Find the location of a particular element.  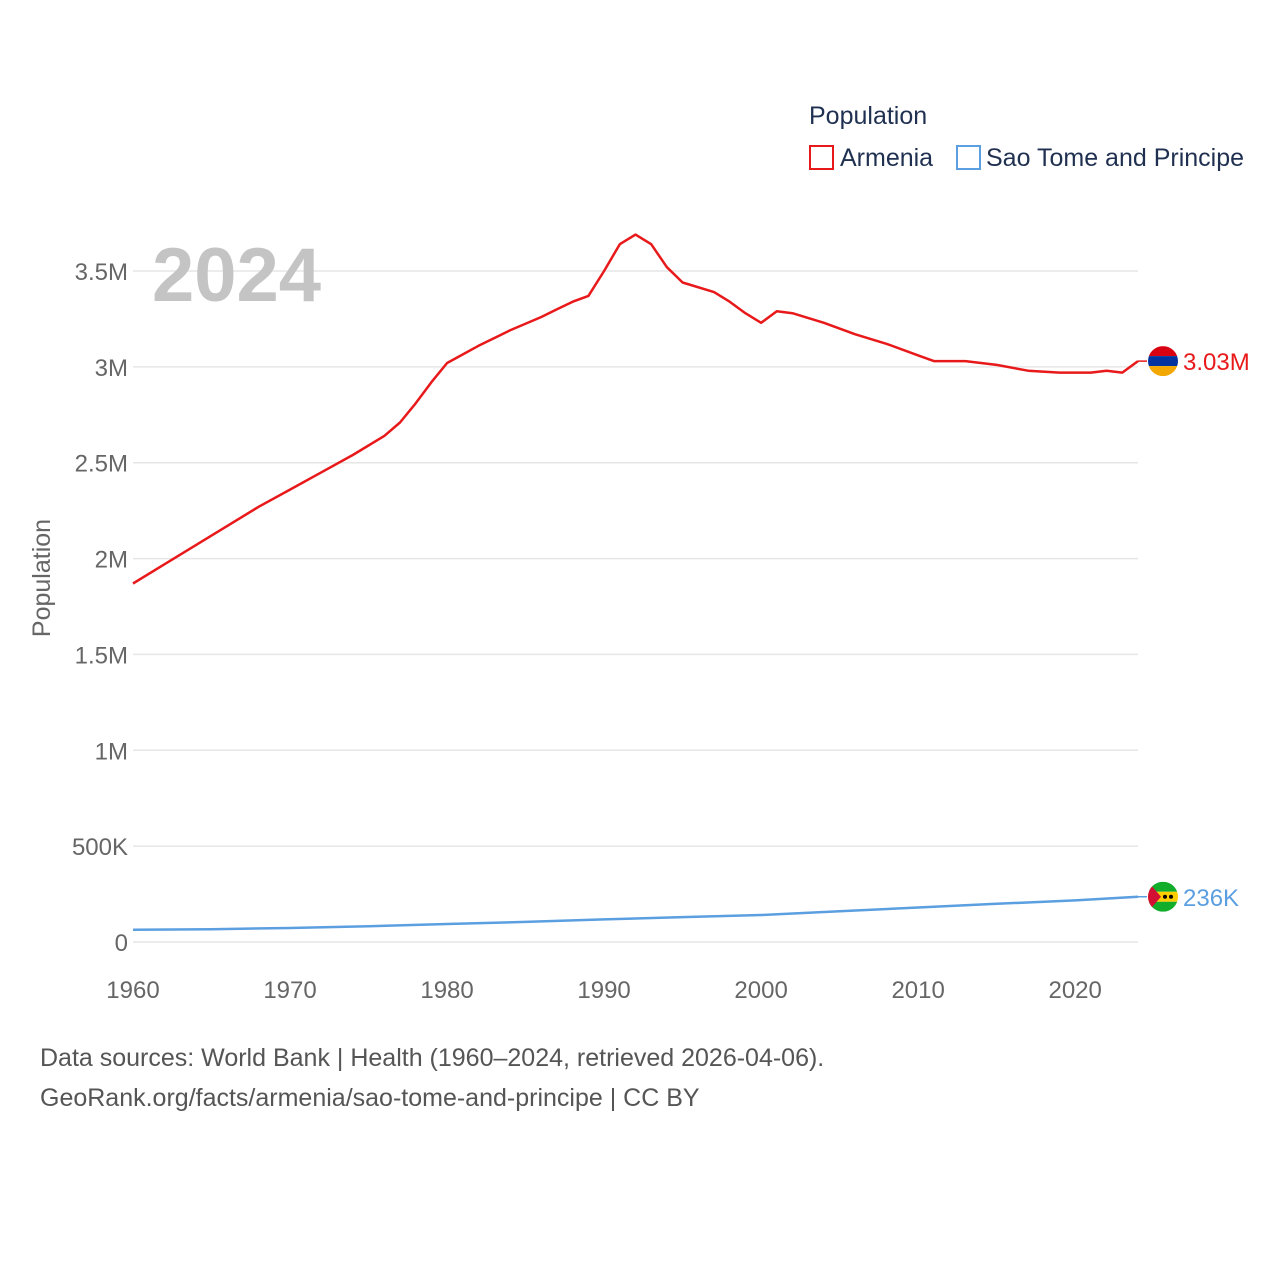

y-tick-label: 1.5M is located at coordinates (101, 655).